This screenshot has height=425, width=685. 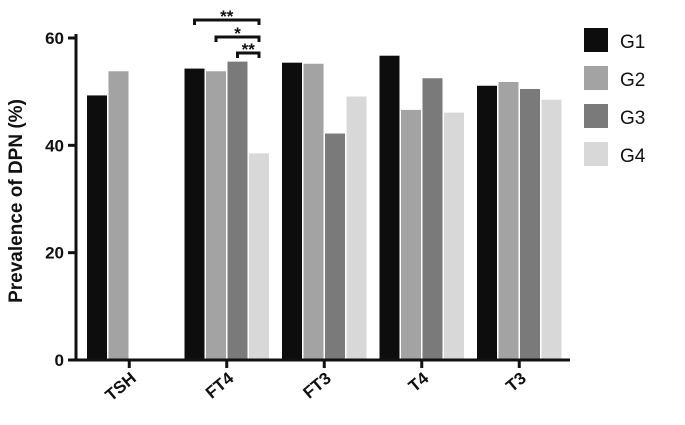 I want to click on bar-t4-g4, so click(x=454, y=236).